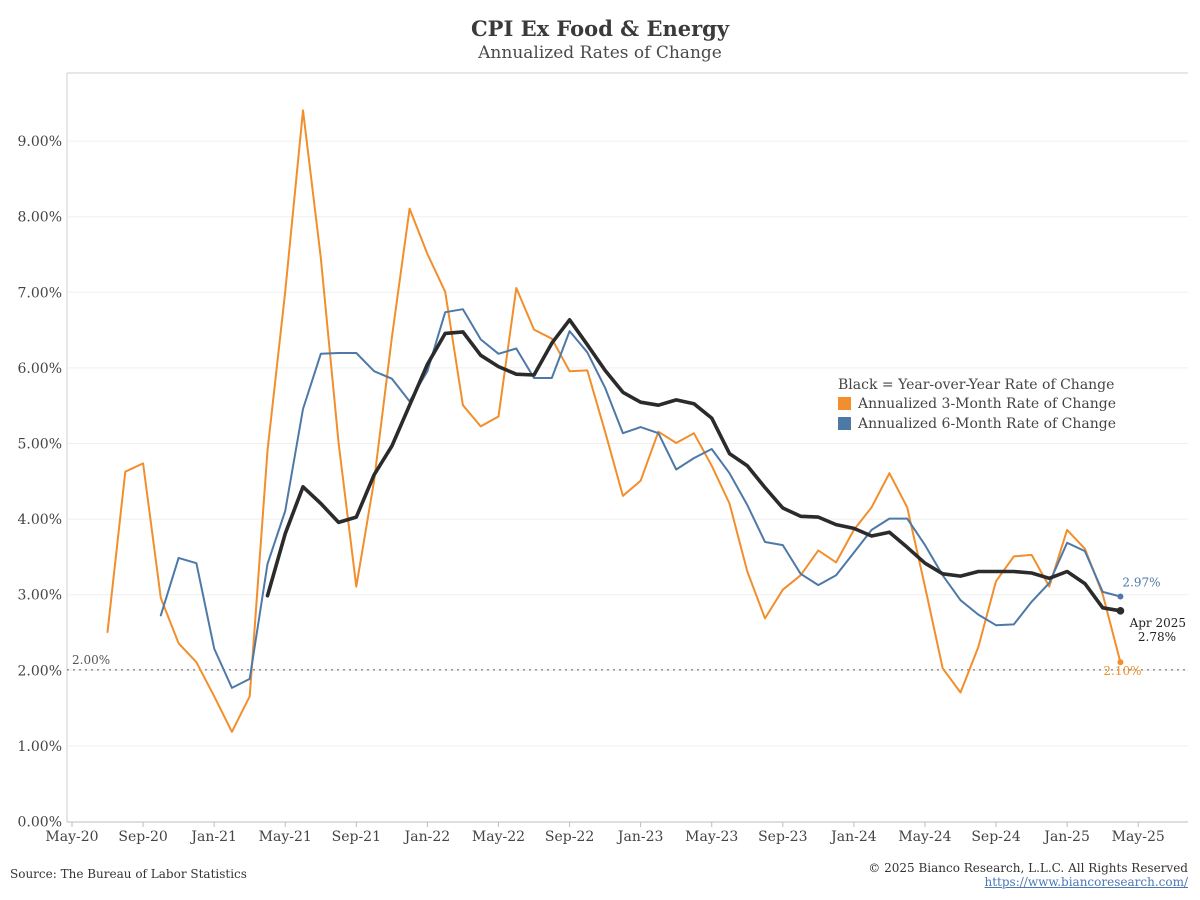 This screenshot has width=1200, height=900. I want to click on chart-subtitle: Annualized Rates of Change, so click(600, 53).